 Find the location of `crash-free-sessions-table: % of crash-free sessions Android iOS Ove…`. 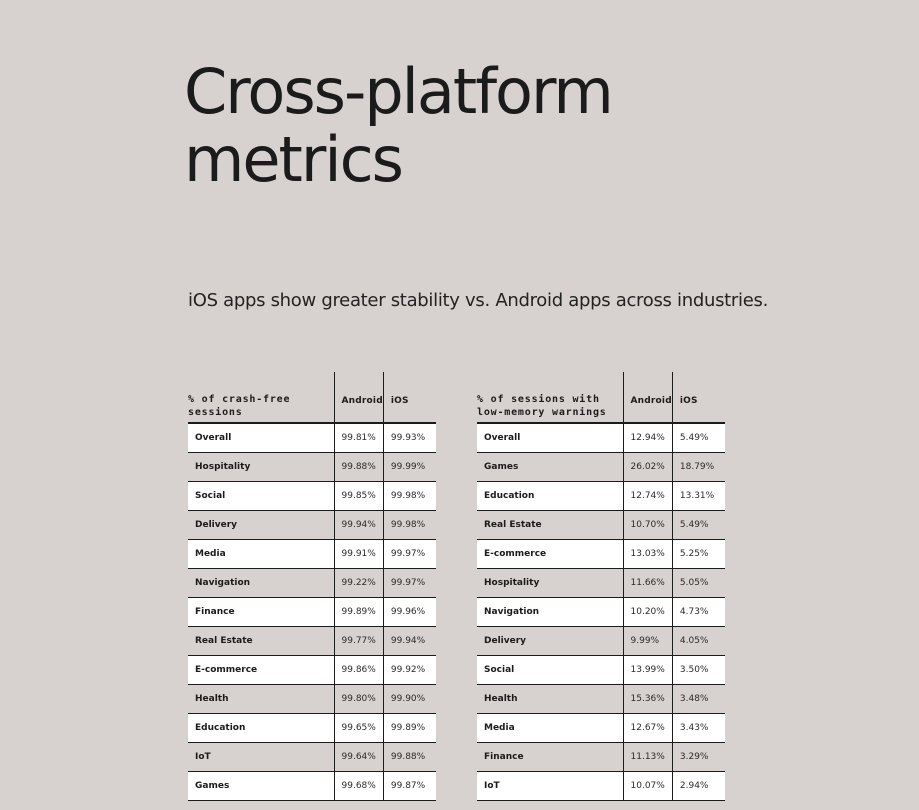

crash-free-sessions-table: % of crash-free sessions Android iOS Ove… is located at coordinates (312, 586).